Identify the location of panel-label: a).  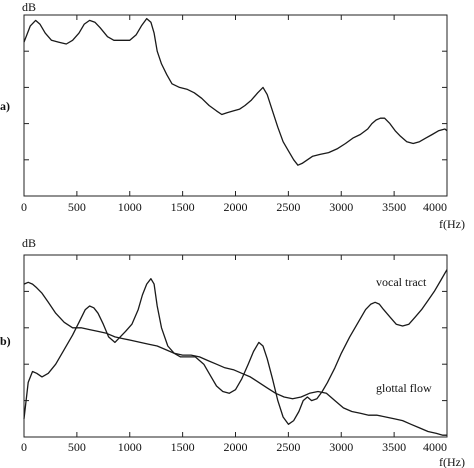
(5, 106).